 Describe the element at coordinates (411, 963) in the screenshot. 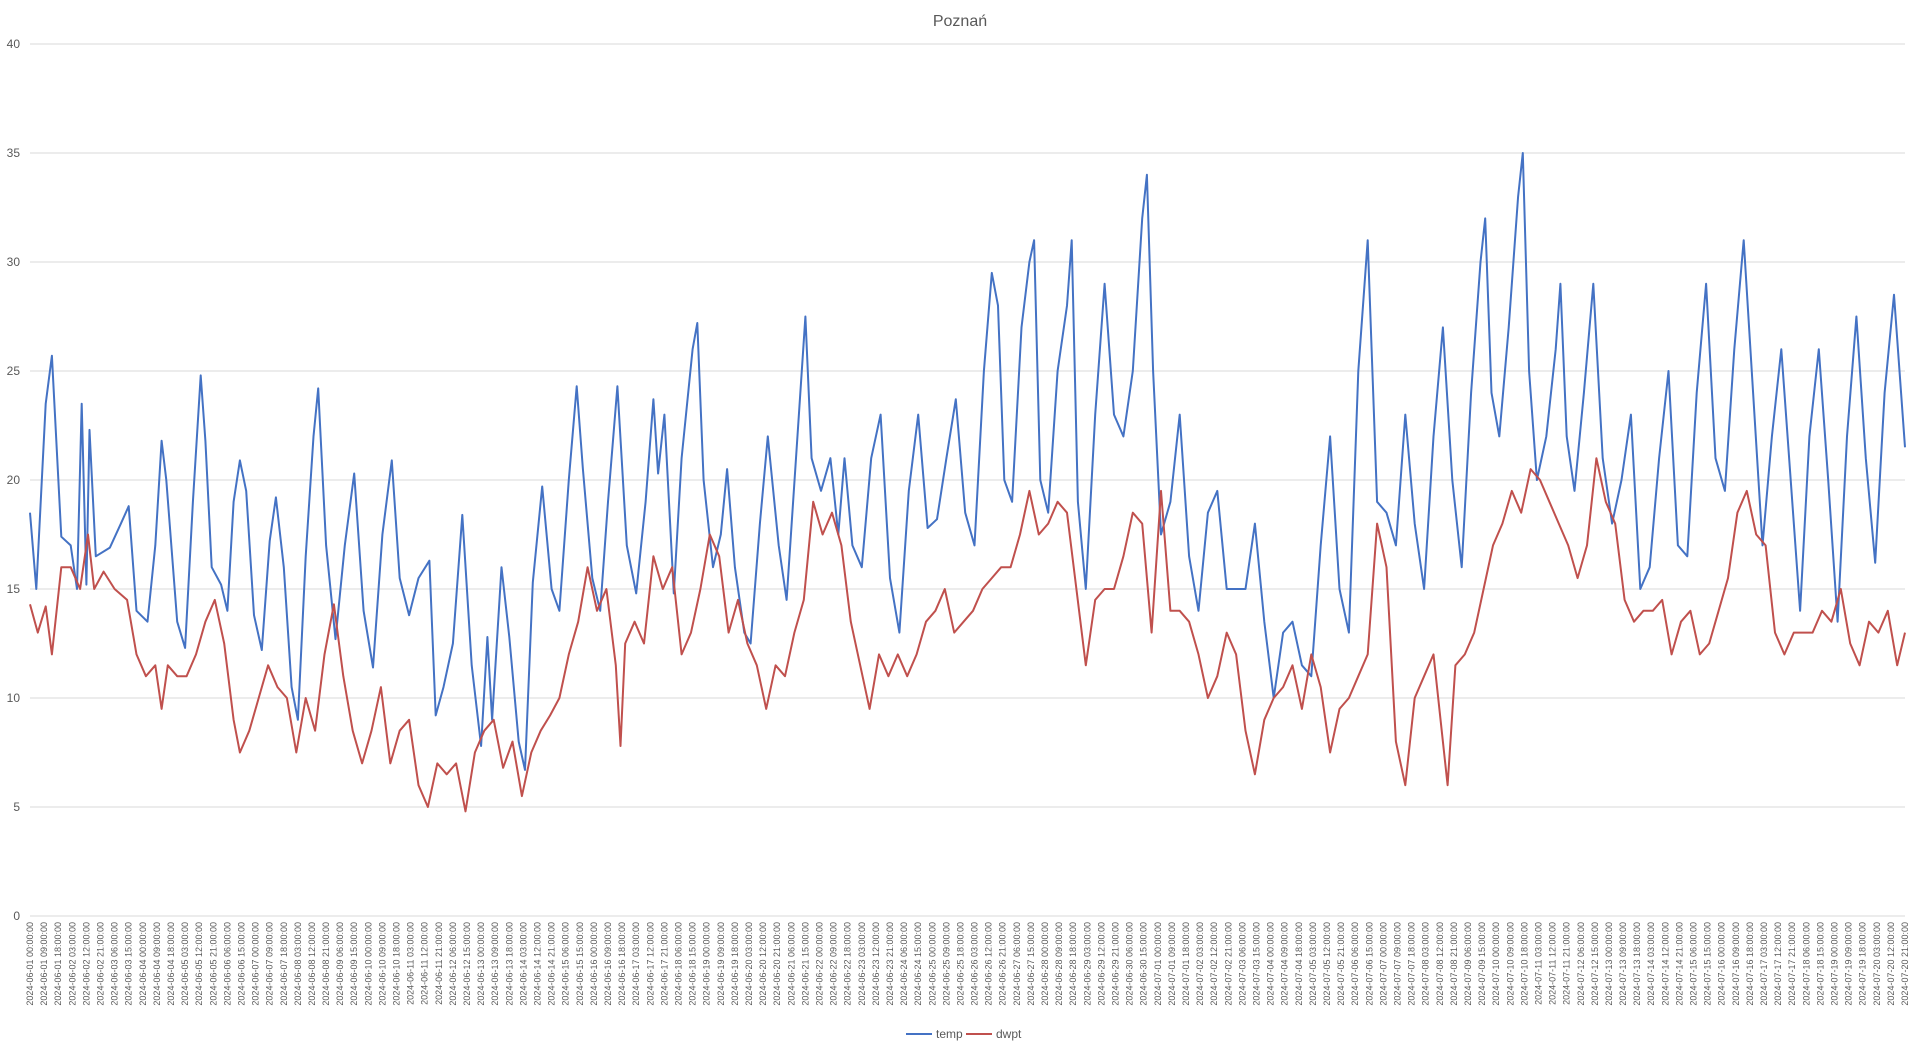

I see `x-tick-label: 2024-06-11 03:00:00` at that location.